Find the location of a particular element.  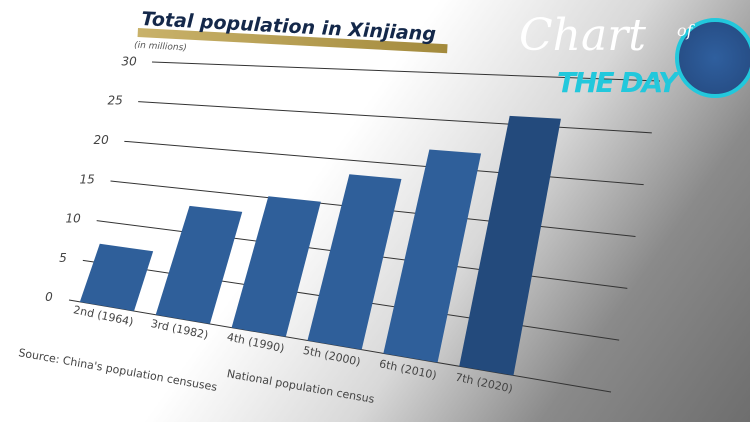

y-tick-label: 10 is located at coordinates (73, 219).